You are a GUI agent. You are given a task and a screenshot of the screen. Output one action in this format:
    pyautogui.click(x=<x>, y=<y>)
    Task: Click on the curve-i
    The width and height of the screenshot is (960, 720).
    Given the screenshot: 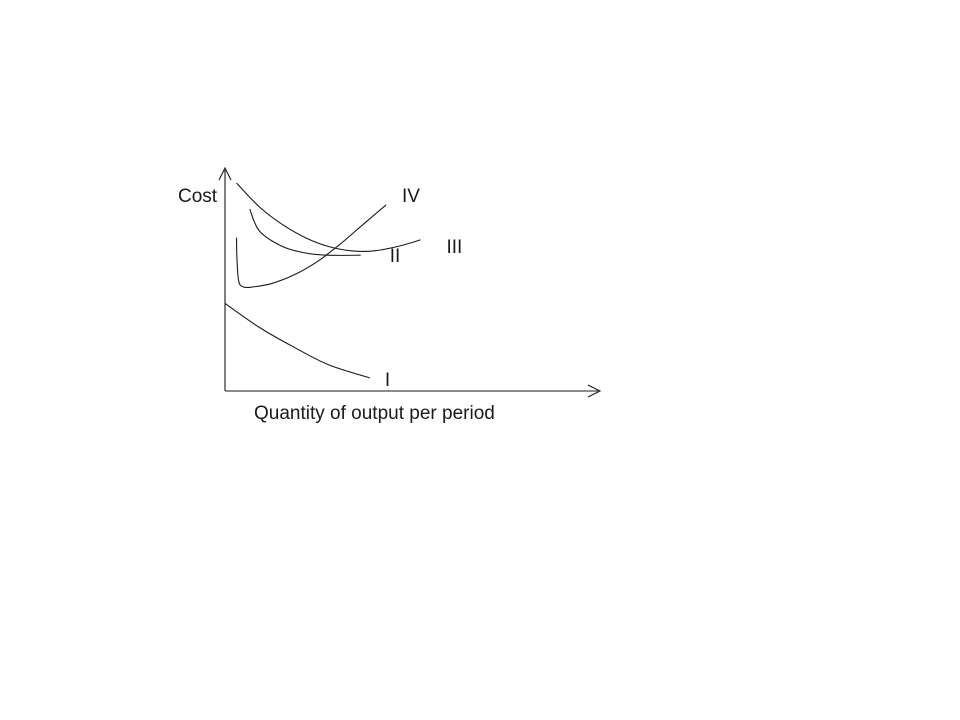 What is the action you would take?
    pyautogui.click(x=297, y=340)
    